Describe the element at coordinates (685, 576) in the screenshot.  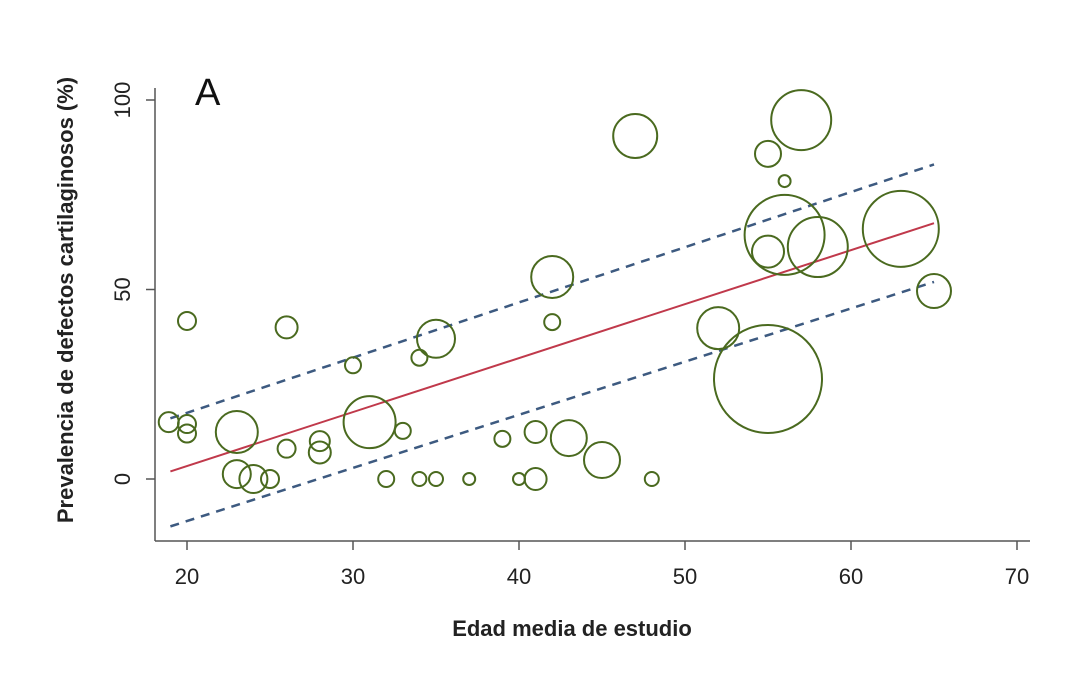
I see `x-tick-label: 50` at that location.